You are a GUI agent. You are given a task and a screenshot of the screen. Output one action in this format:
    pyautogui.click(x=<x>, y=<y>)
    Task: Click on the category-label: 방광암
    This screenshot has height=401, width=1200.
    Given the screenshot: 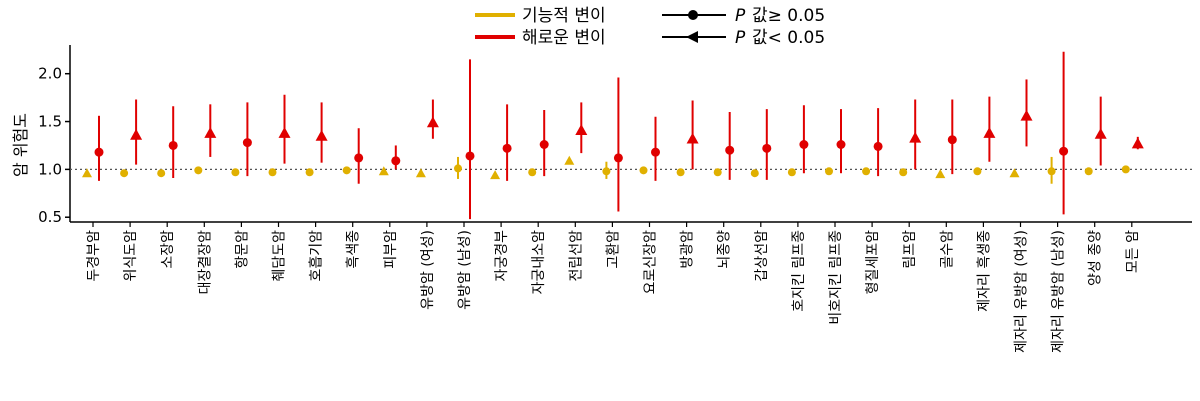 What is the action you would take?
    pyautogui.click(x=688, y=249)
    